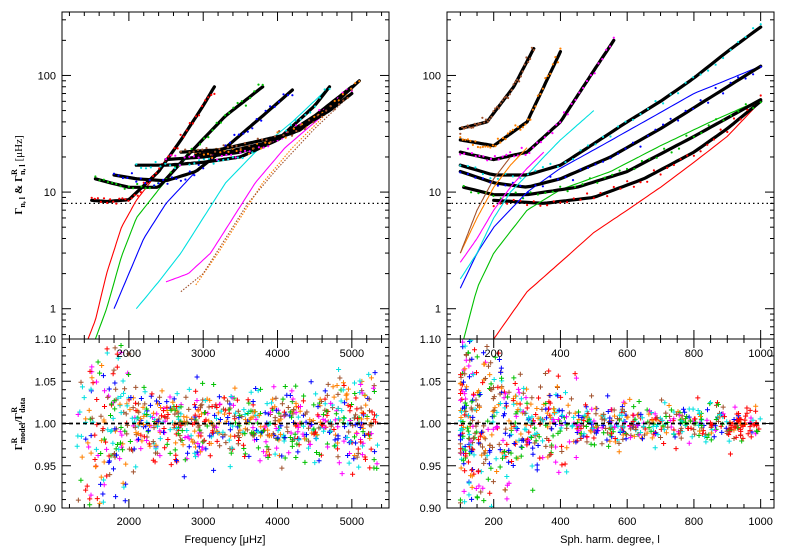 The image size is (789, 547). Describe the element at coordinates (203, 154) in the screenshot. I see `tl-data-point-orange` at that location.